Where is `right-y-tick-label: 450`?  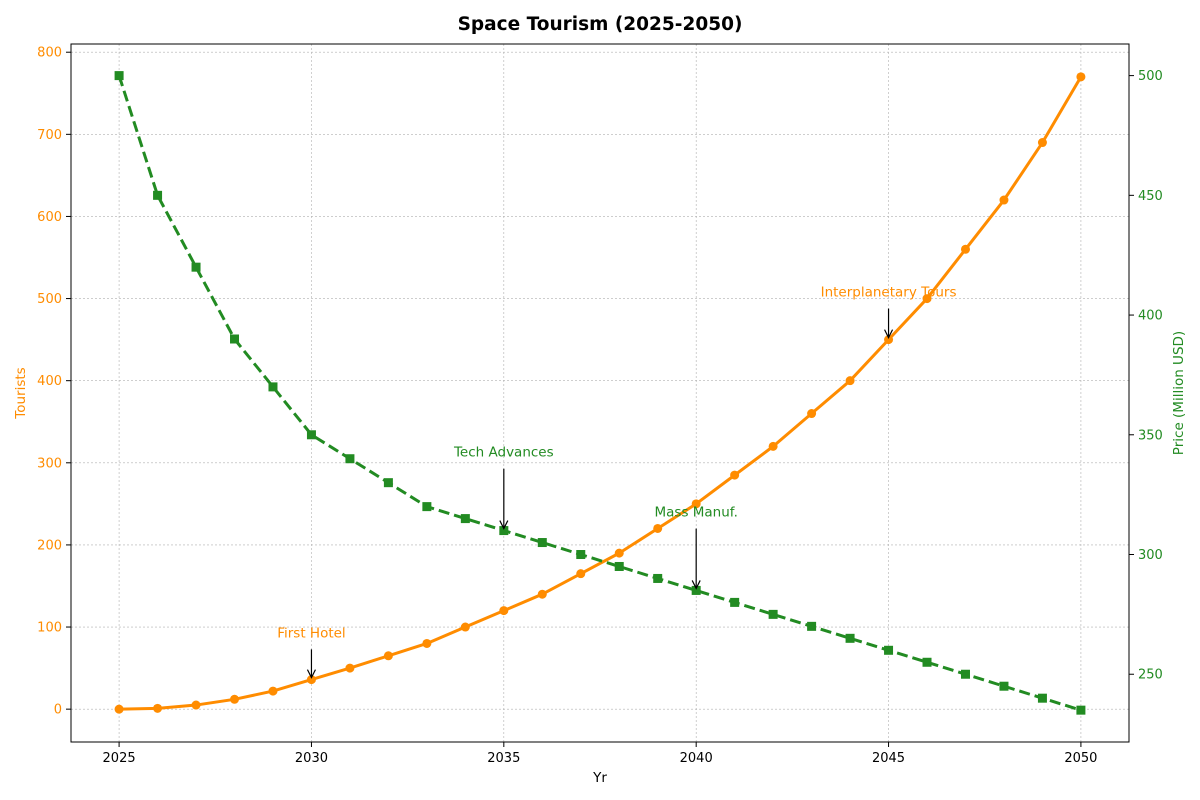
right-y-tick-label: 450 is located at coordinates (1150, 196).